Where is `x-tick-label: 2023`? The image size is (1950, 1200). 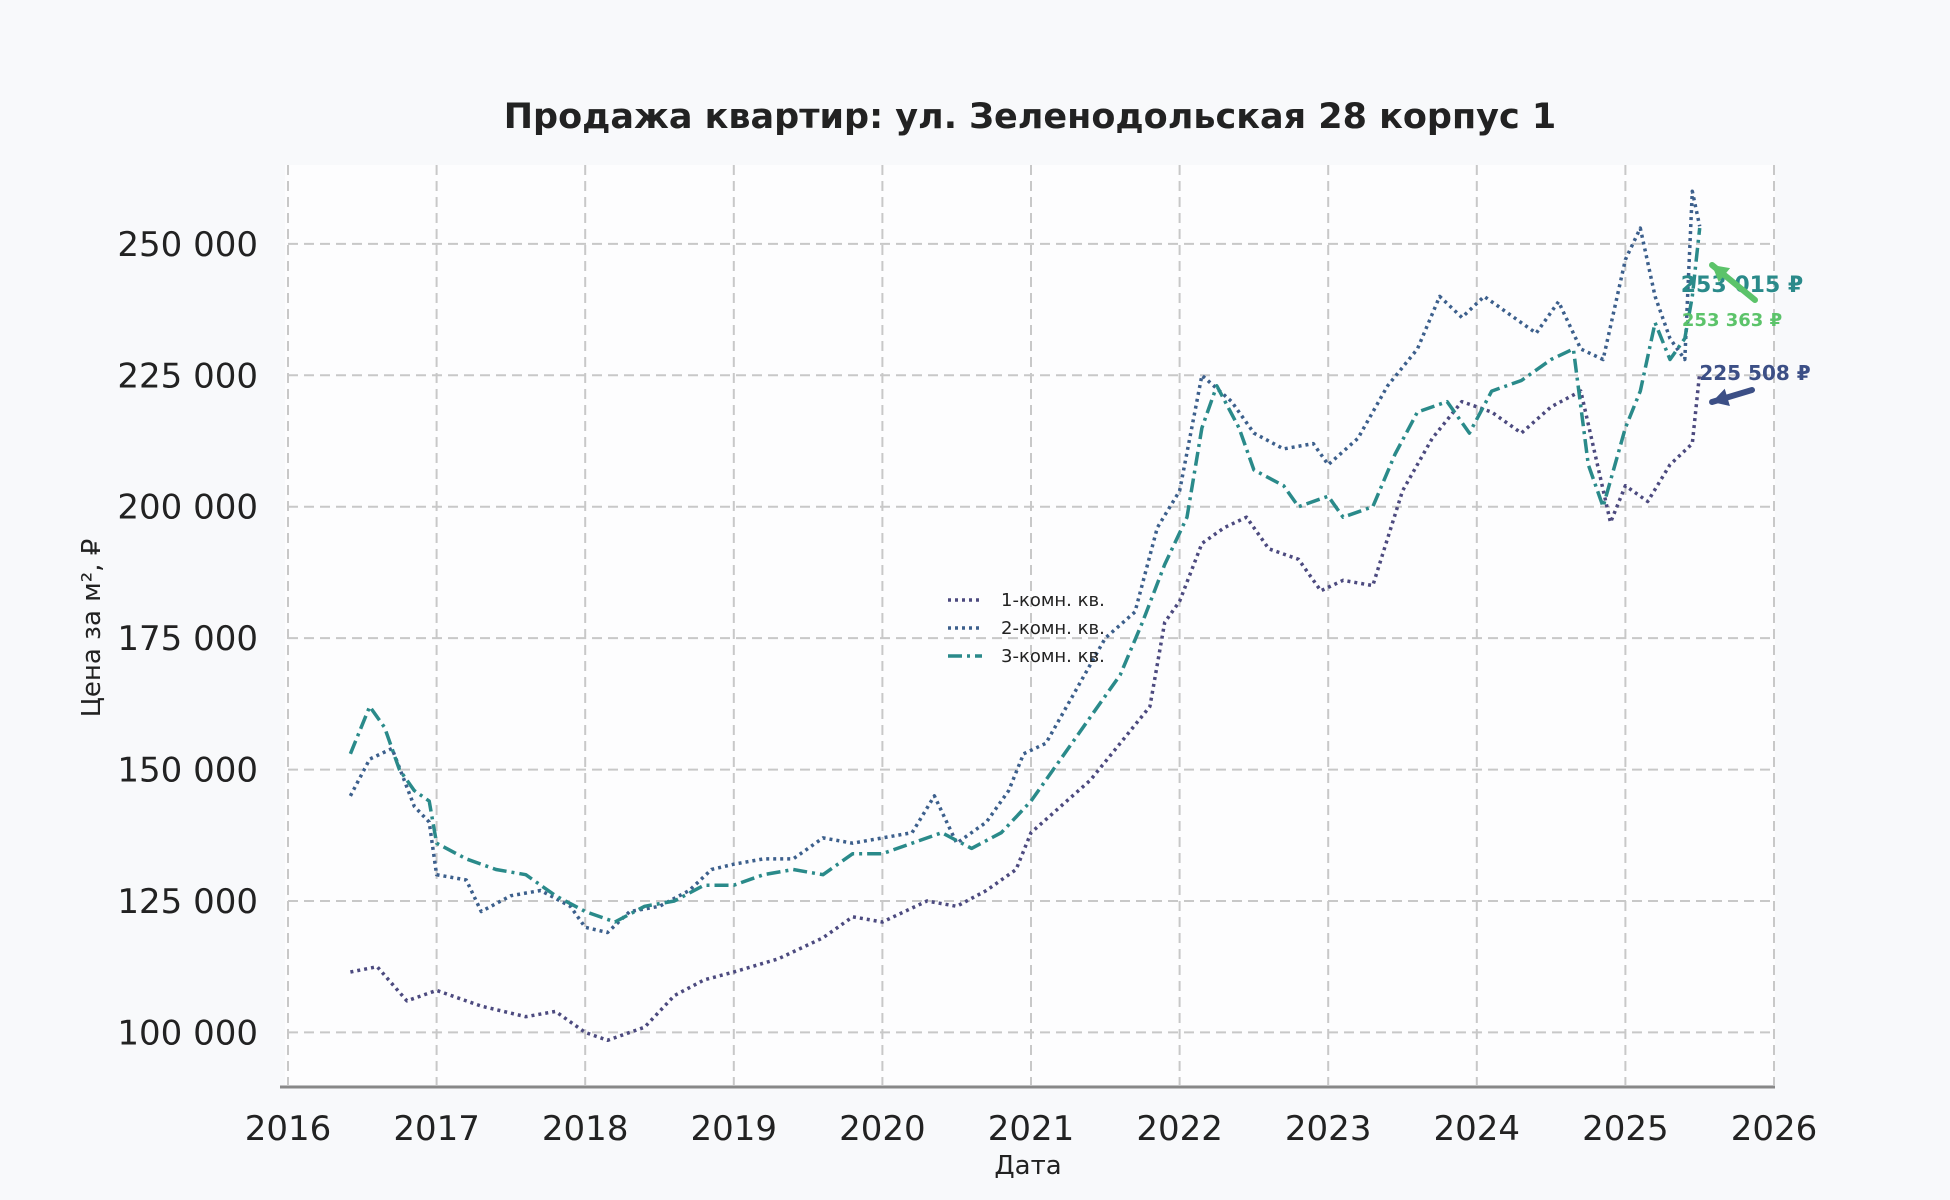 x-tick-label: 2023 is located at coordinates (1328, 1129).